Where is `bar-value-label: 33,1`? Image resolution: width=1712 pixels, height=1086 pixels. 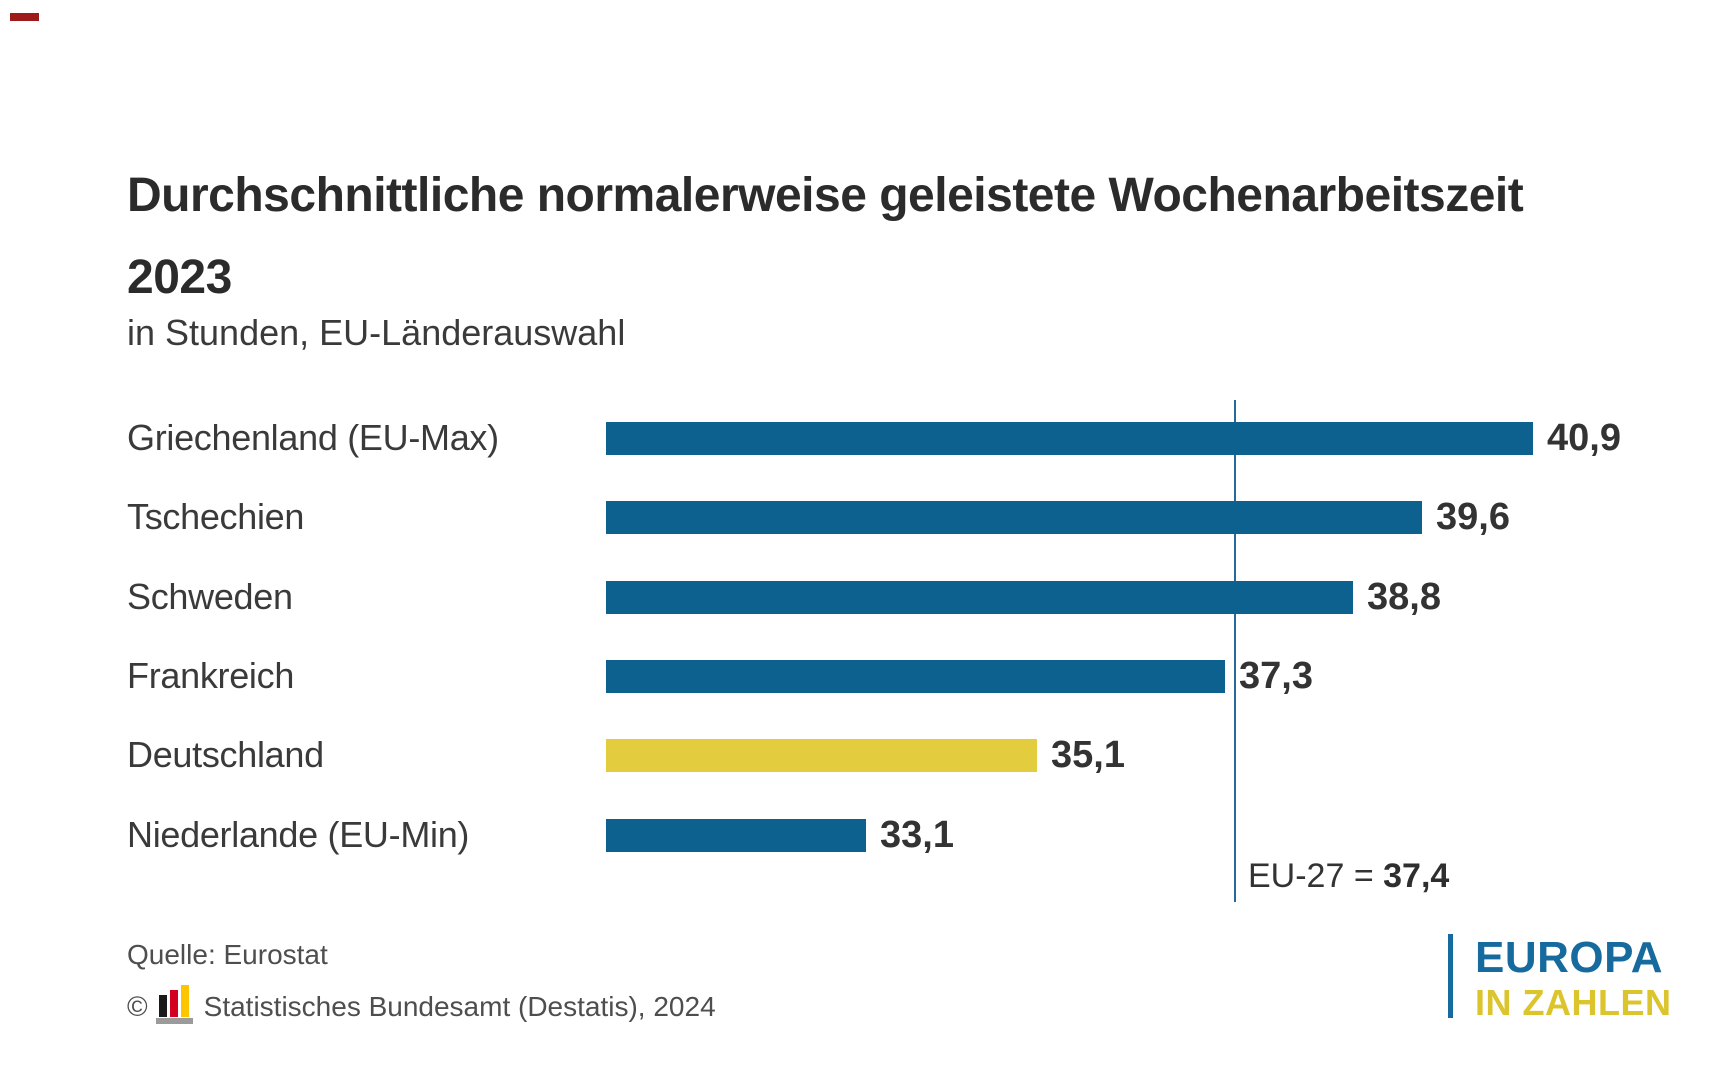 bar-value-label: 33,1 is located at coordinates (917, 834).